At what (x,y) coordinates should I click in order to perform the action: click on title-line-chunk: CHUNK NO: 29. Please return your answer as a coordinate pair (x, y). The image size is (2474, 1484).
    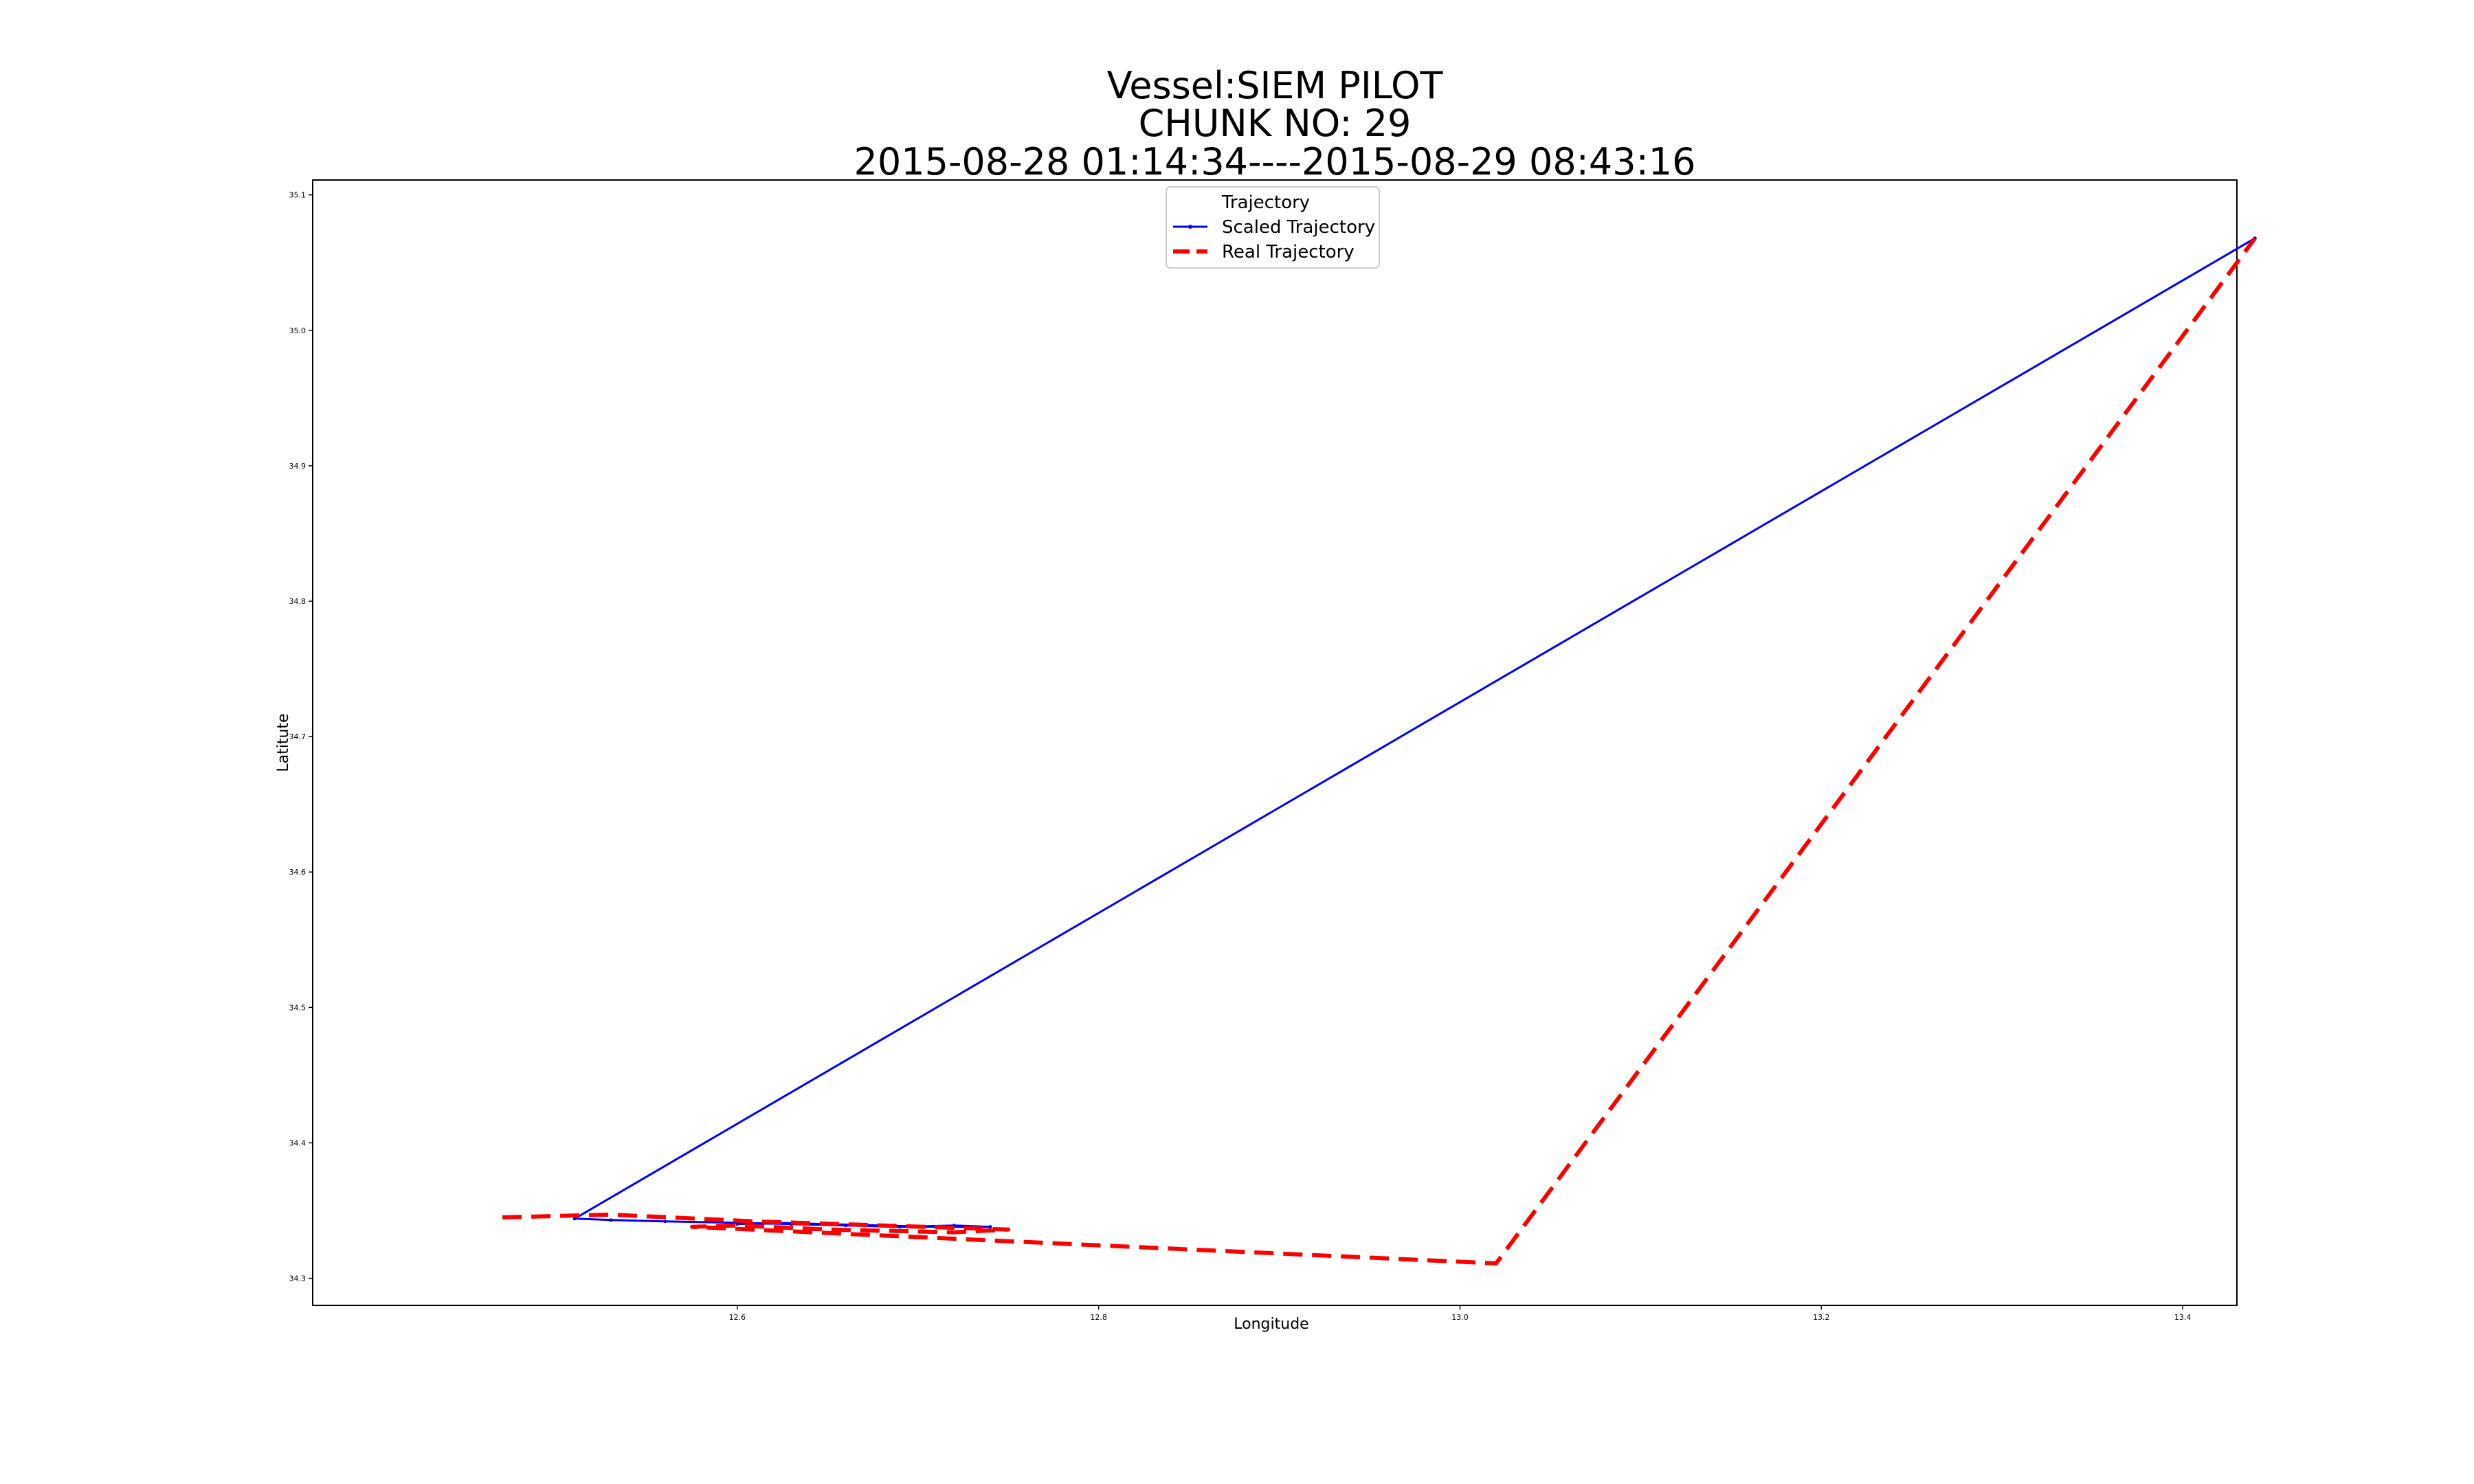
    Looking at the image, I should click on (1275, 123).